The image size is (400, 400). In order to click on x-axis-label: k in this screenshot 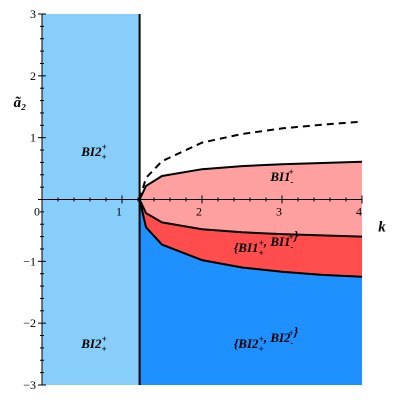, I will do `click(382, 228)`.